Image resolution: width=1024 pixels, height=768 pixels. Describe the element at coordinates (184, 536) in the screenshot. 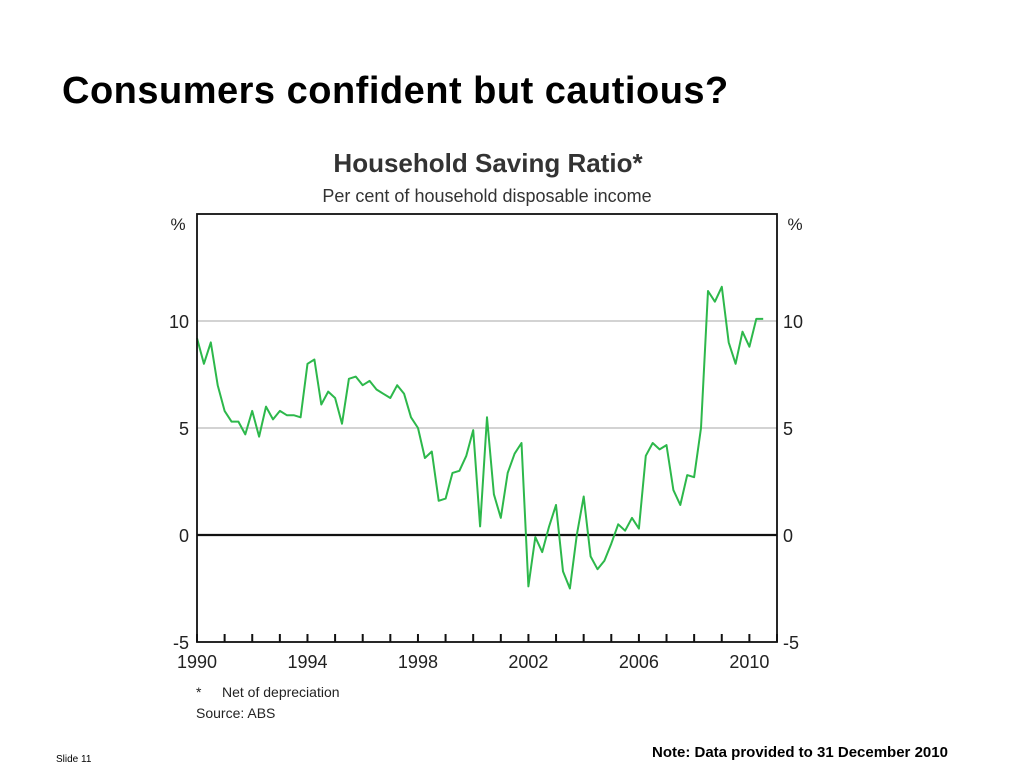

I see `y-tick-label-left: 0` at that location.